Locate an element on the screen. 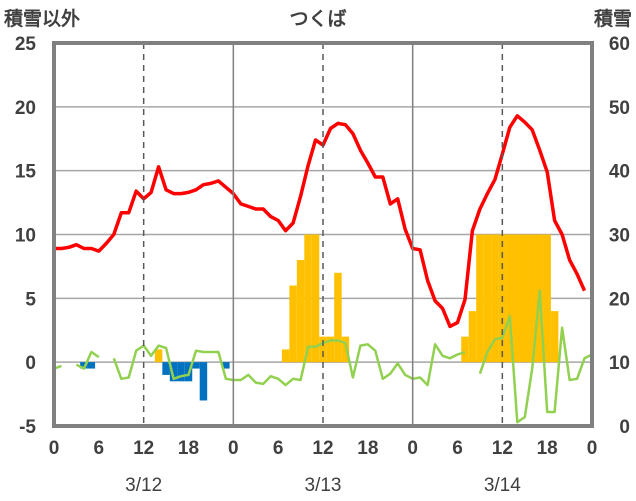  y-right-tick-label: 40 is located at coordinates (619, 172).